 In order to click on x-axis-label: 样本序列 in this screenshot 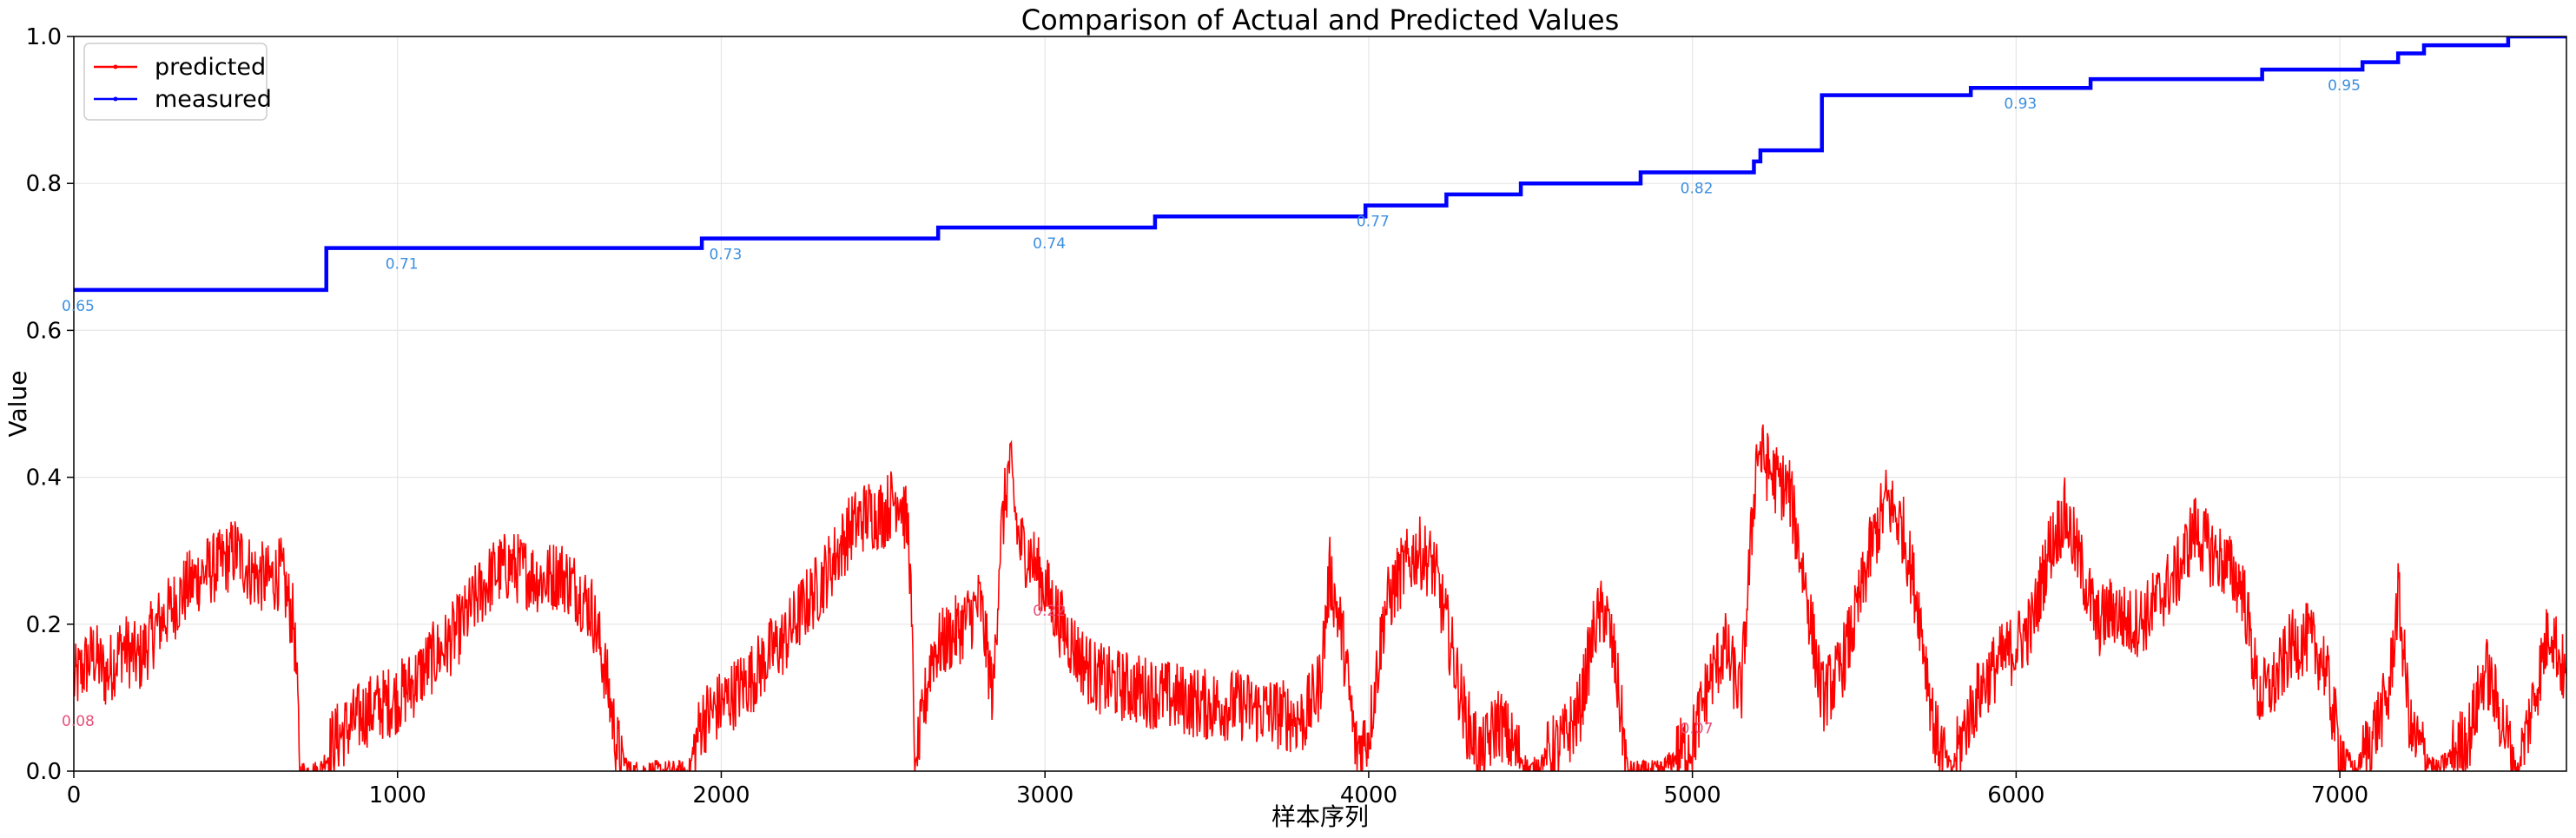, I will do `click(1320, 816)`.